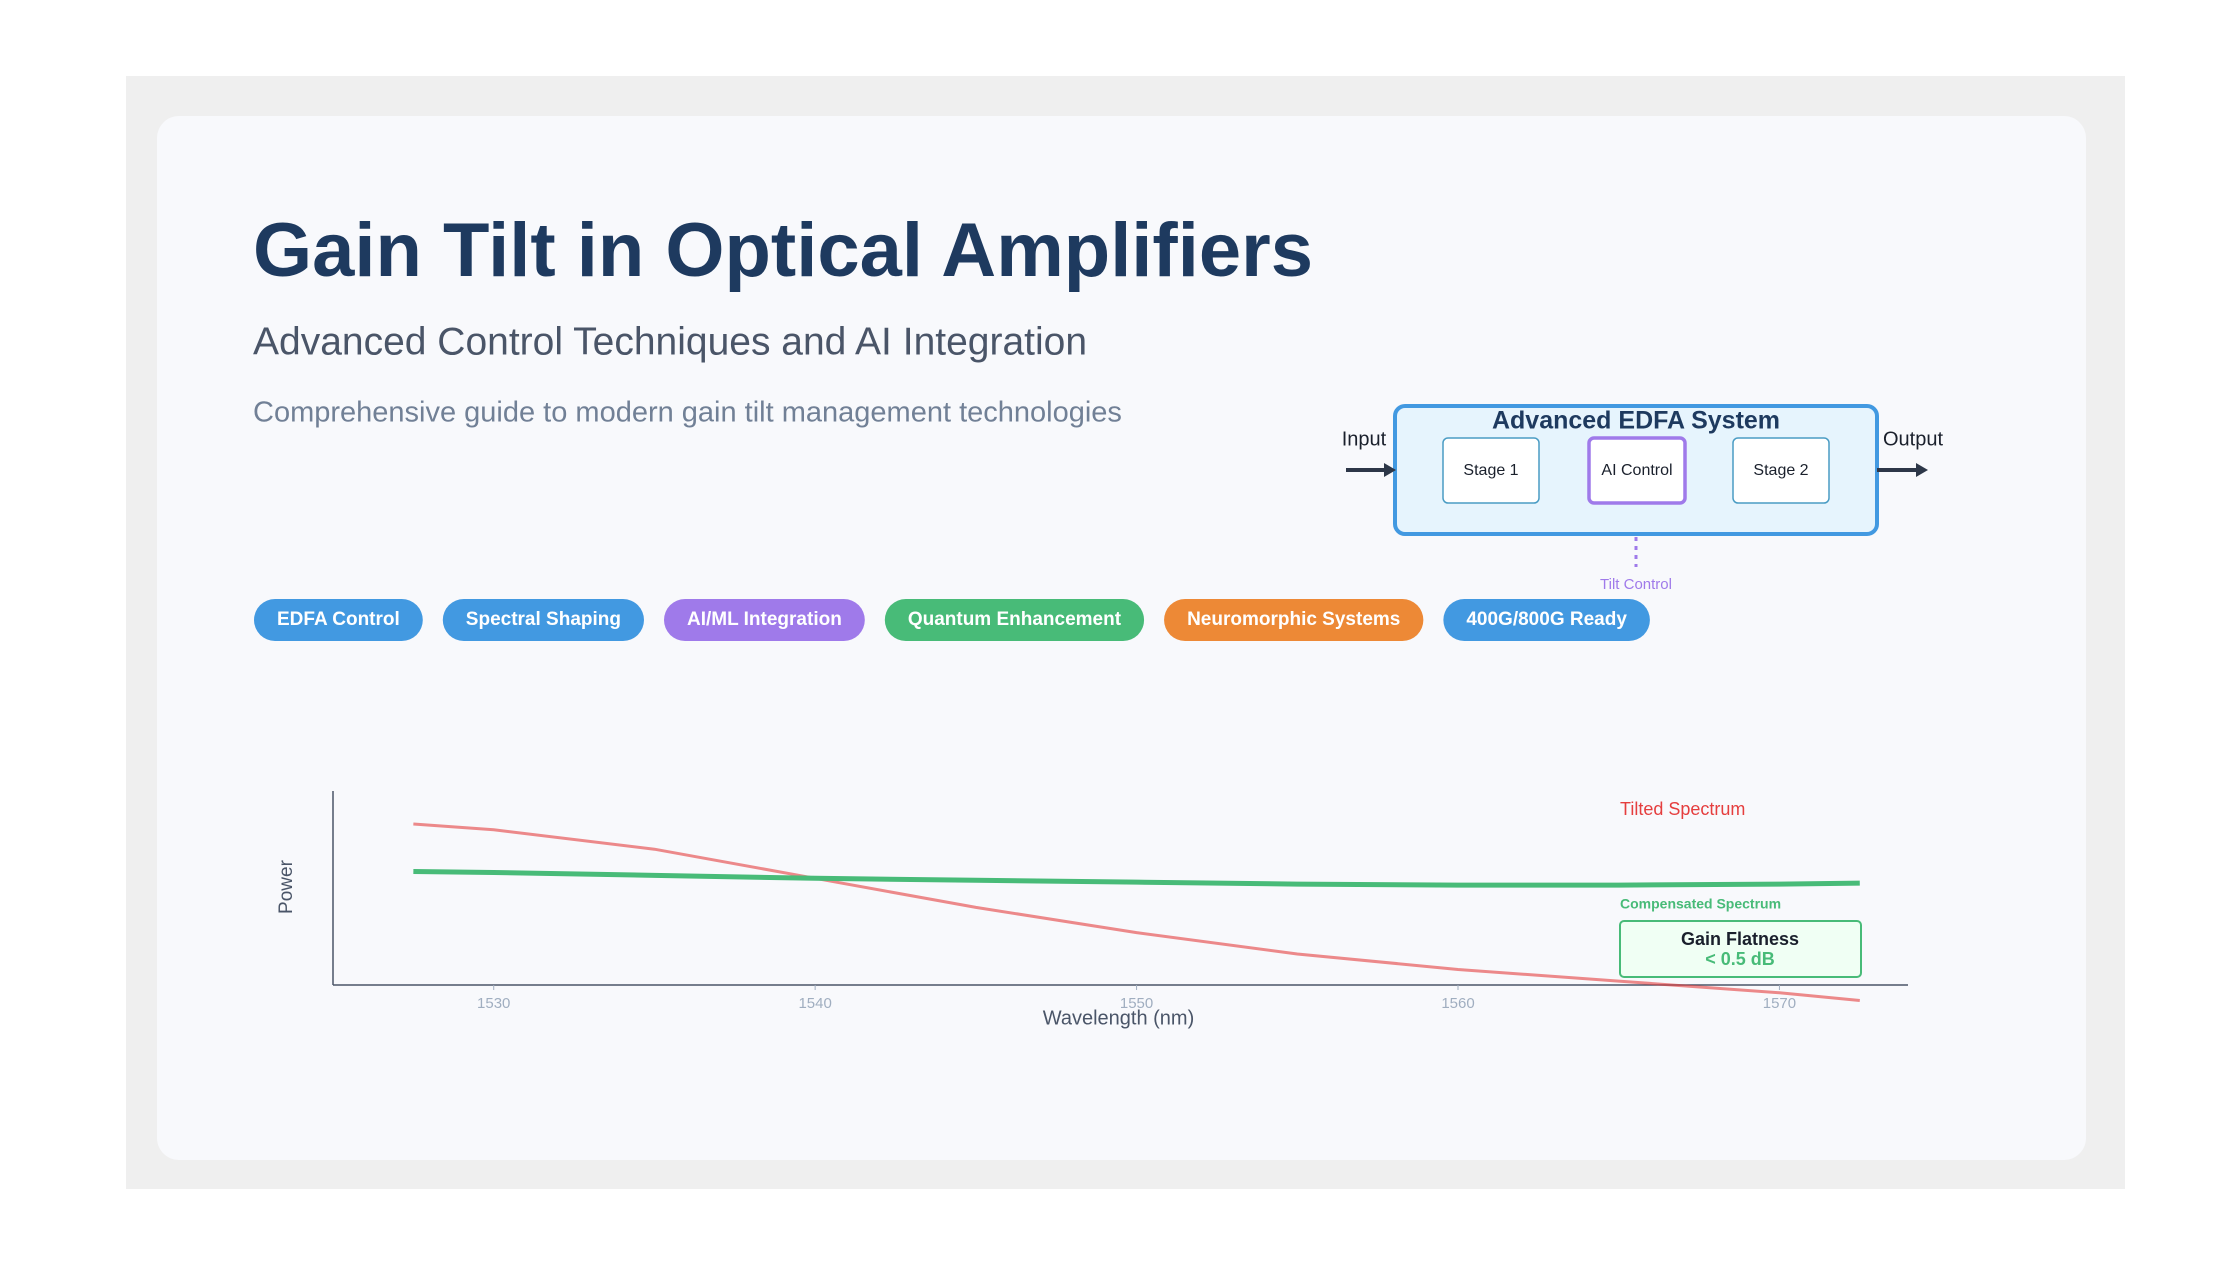  Describe the element at coordinates (1457, 1003) in the screenshot. I see `x-tick-label: 1560` at that location.